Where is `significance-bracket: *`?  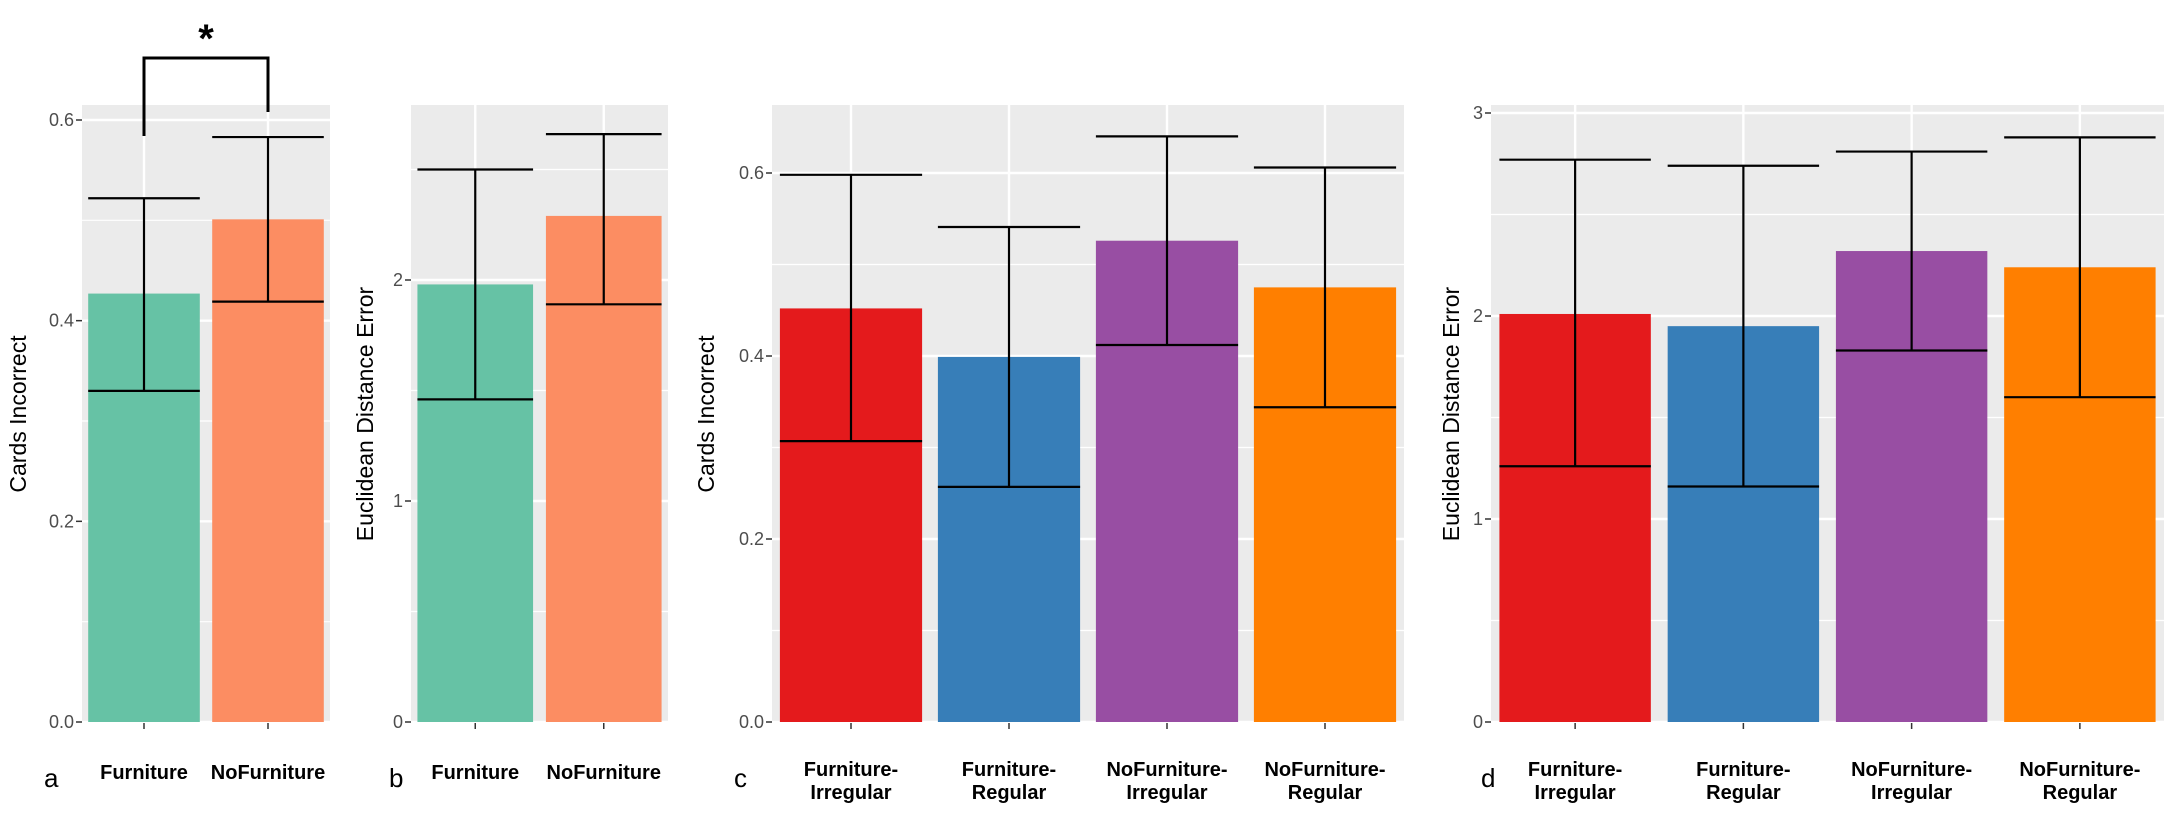 significance-bracket: * is located at coordinates (206, 77).